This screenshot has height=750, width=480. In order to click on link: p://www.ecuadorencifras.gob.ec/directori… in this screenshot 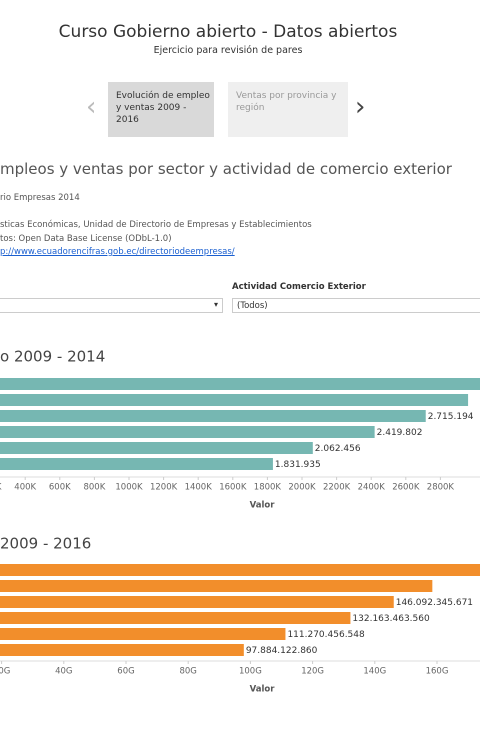, I will do `click(117, 252)`.